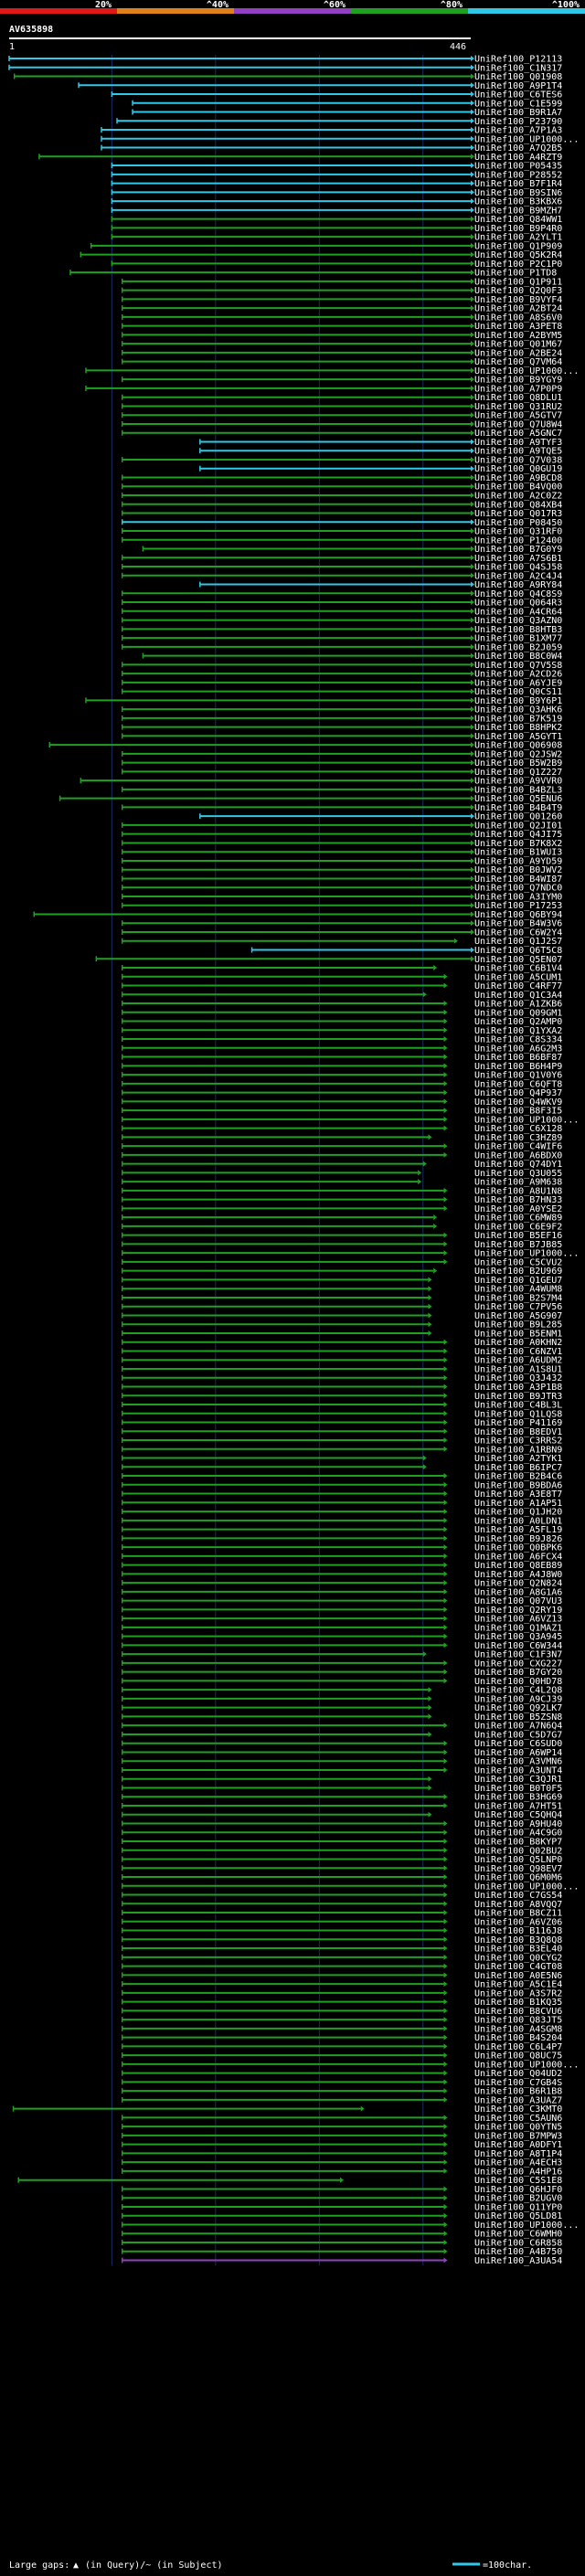 This screenshot has width=585, height=2576. What do you see at coordinates (518, 1753) in the screenshot?
I see `hit-label: UniRef100_A6WP14` at bounding box center [518, 1753].